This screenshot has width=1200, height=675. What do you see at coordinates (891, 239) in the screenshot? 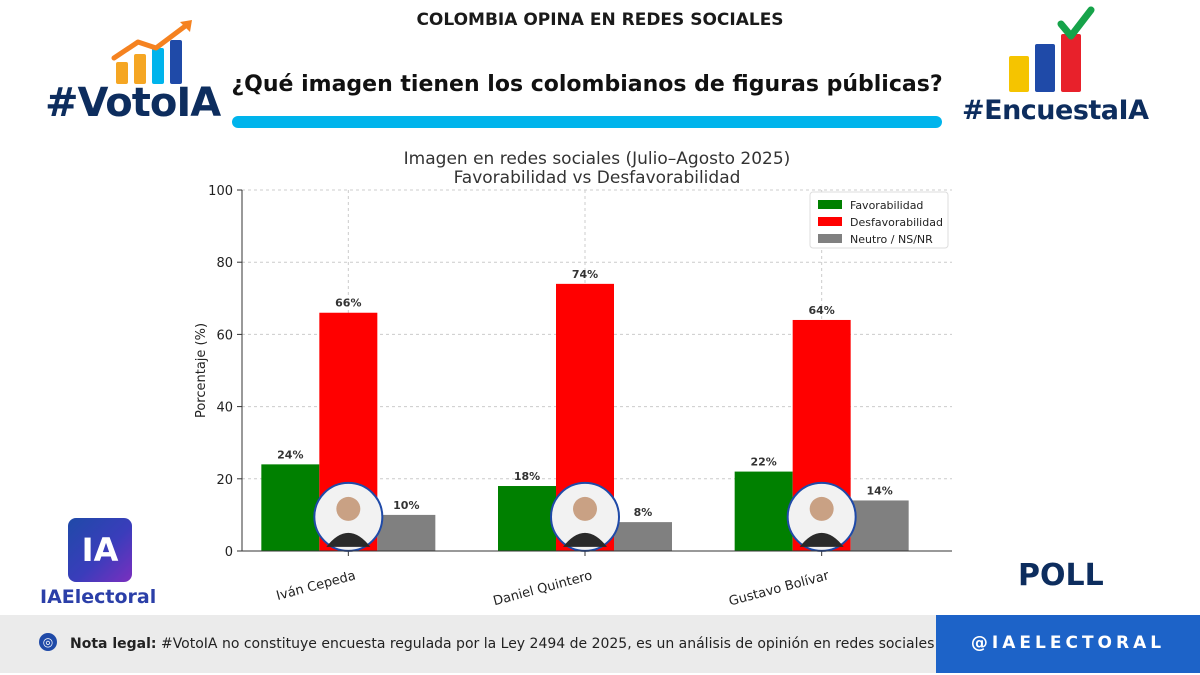
I see `legend-label: Neutro / NS/NR` at bounding box center [891, 239].